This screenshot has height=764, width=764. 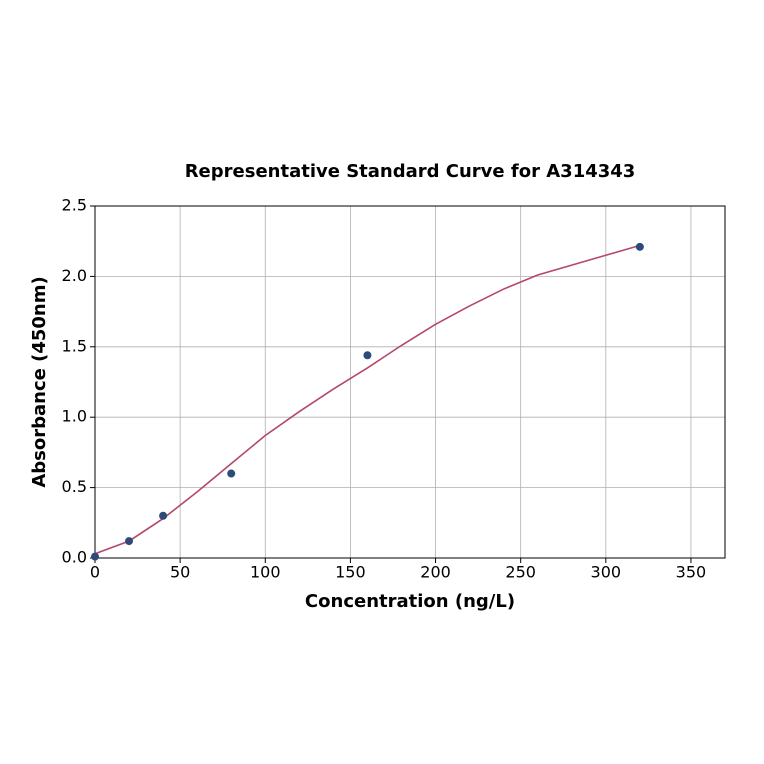 What do you see at coordinates (74, 275) in the screenshot?
I see `y-tick-label: 2.0` at bounding box center [74, 275].